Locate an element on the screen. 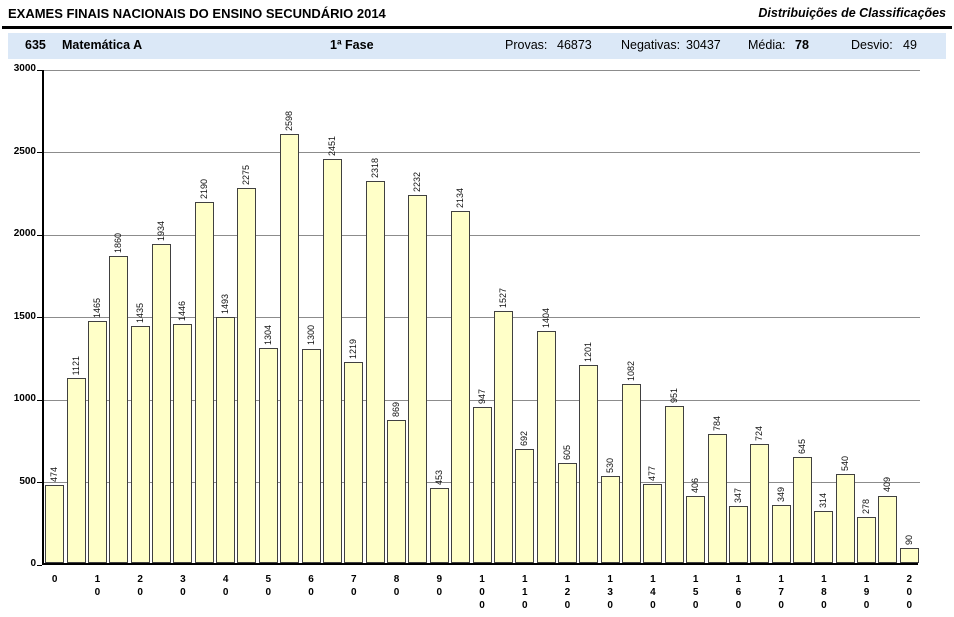  bar-value-label: 605 is located at coordinates (566, 453).